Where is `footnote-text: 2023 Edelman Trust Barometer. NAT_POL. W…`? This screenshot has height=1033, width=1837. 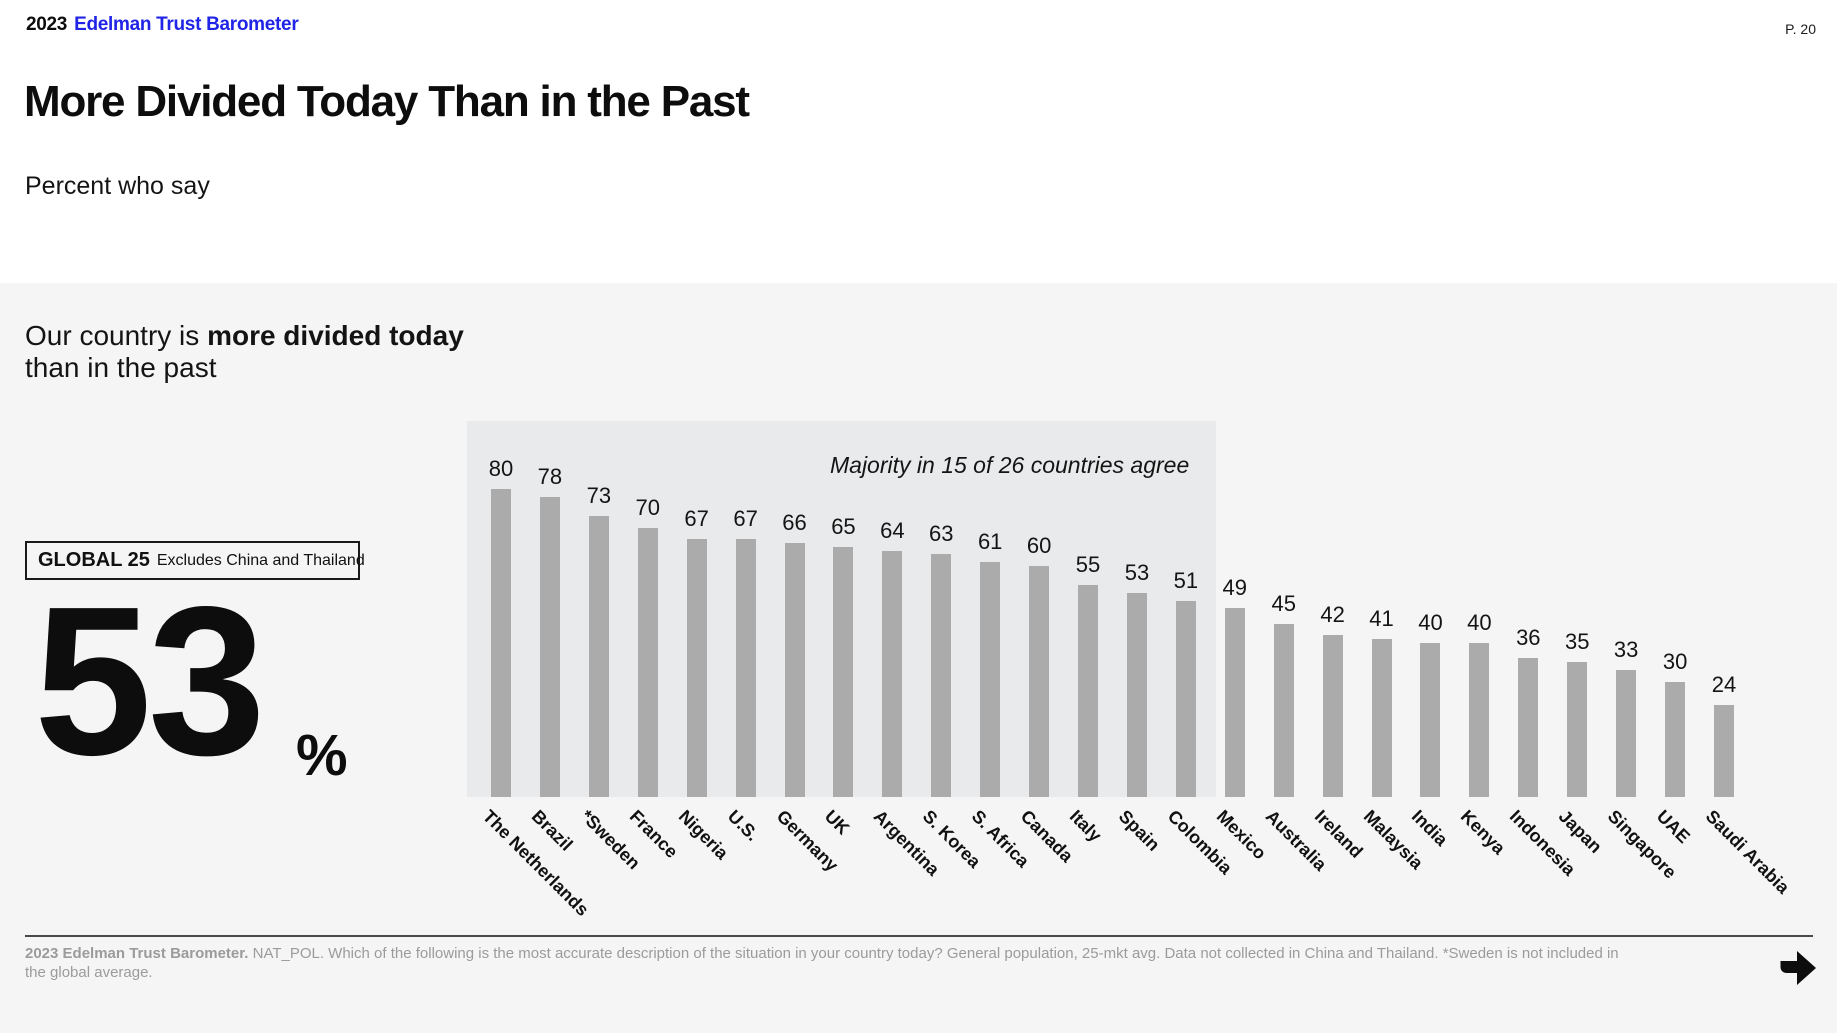 footnote-text: 2023 Edelman Trust Barometer. NAT_POL. W… is located at coordinates (825, 963).